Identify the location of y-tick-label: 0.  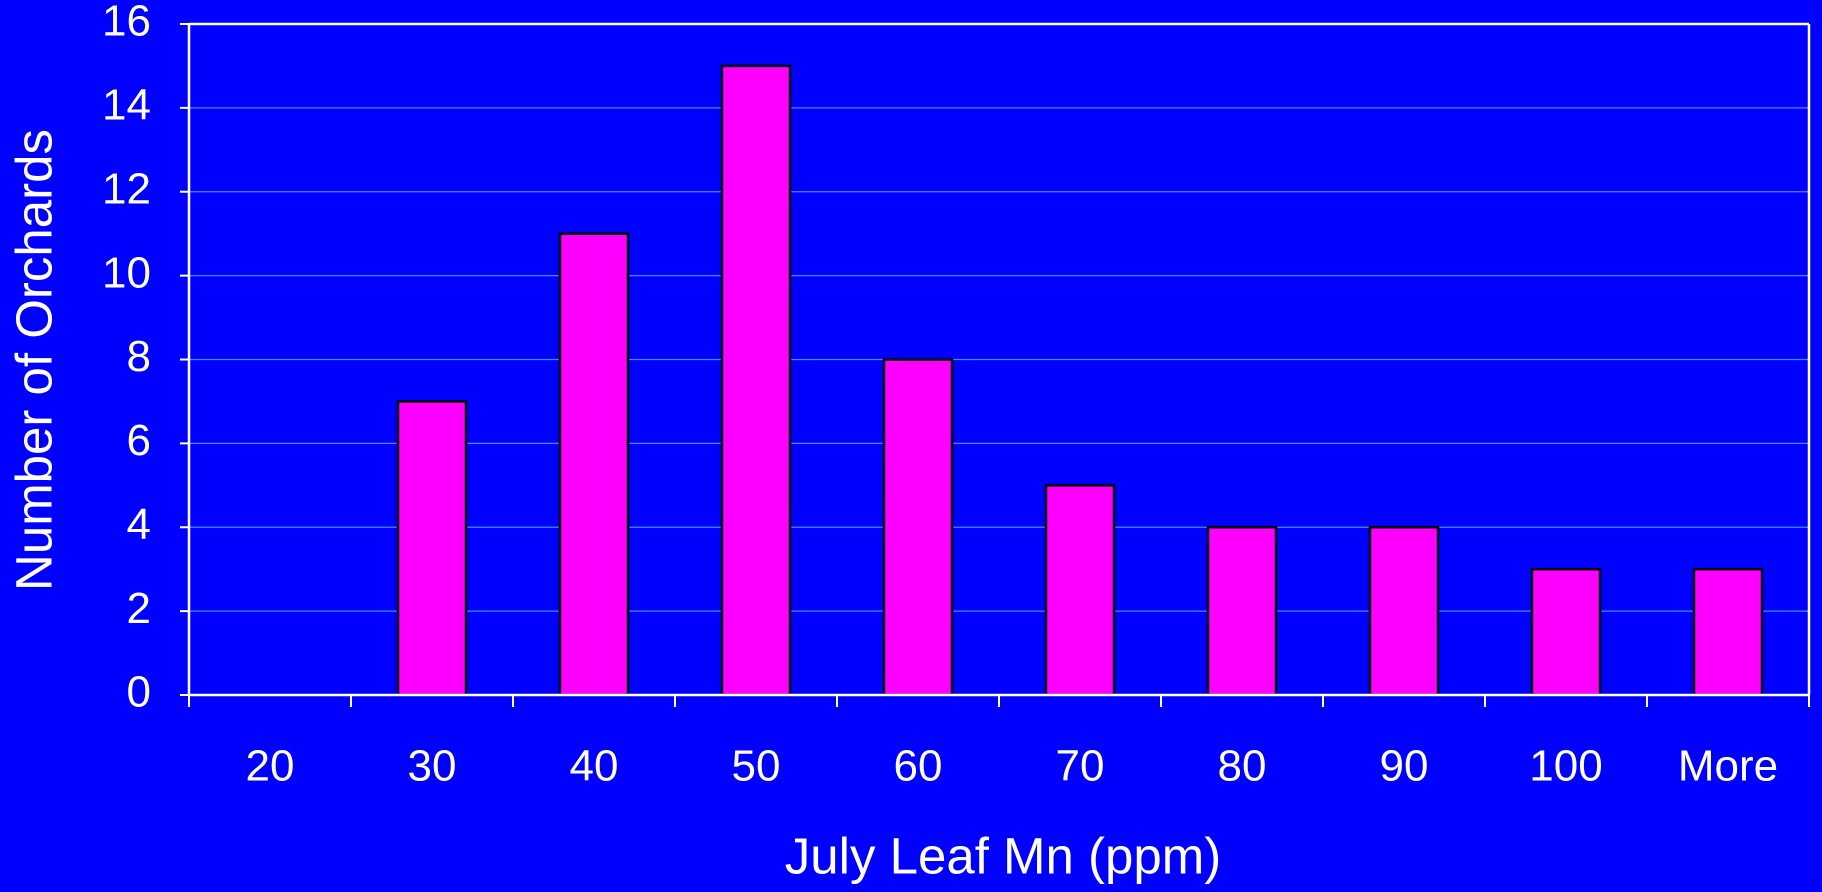
(139, 692).